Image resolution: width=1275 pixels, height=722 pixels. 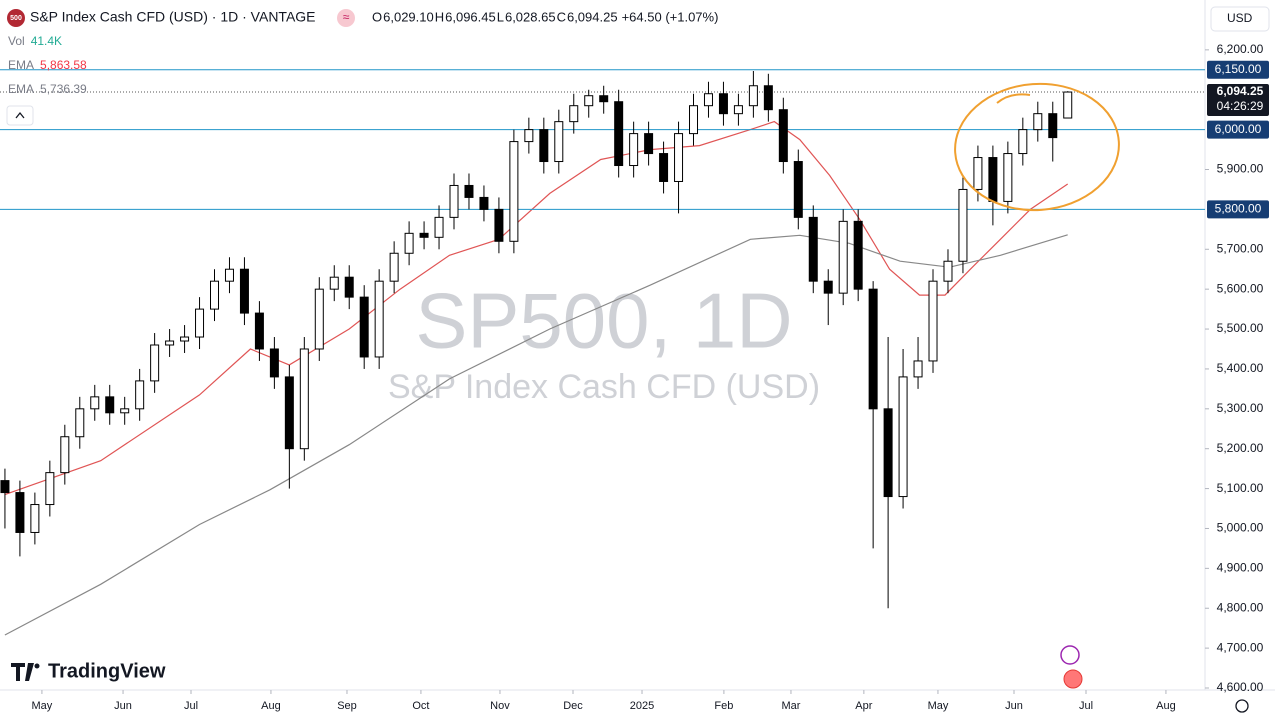 I want to click on y-tick-label: 4,700.00, so click(x=1240, y=647).